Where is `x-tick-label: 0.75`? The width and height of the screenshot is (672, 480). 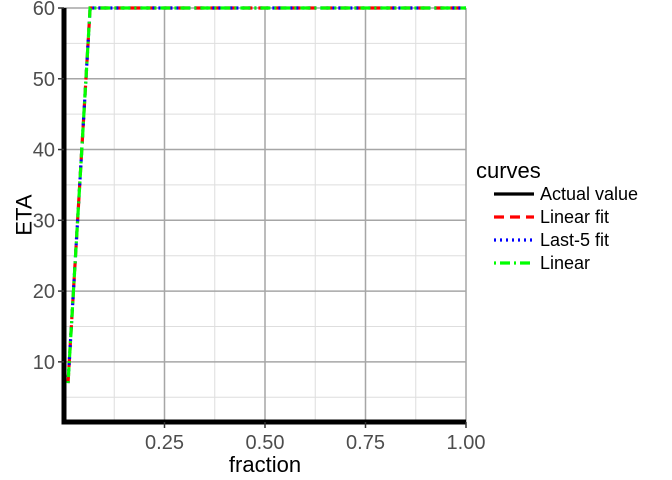 x-tick-label: 0.75 is located at coordinates (365, 443).